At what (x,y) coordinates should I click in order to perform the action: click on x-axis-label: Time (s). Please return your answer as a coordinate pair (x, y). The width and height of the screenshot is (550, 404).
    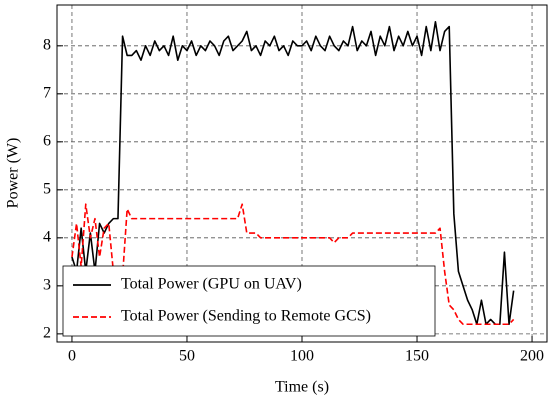
    Looking at the image, I should click on (302, 387).